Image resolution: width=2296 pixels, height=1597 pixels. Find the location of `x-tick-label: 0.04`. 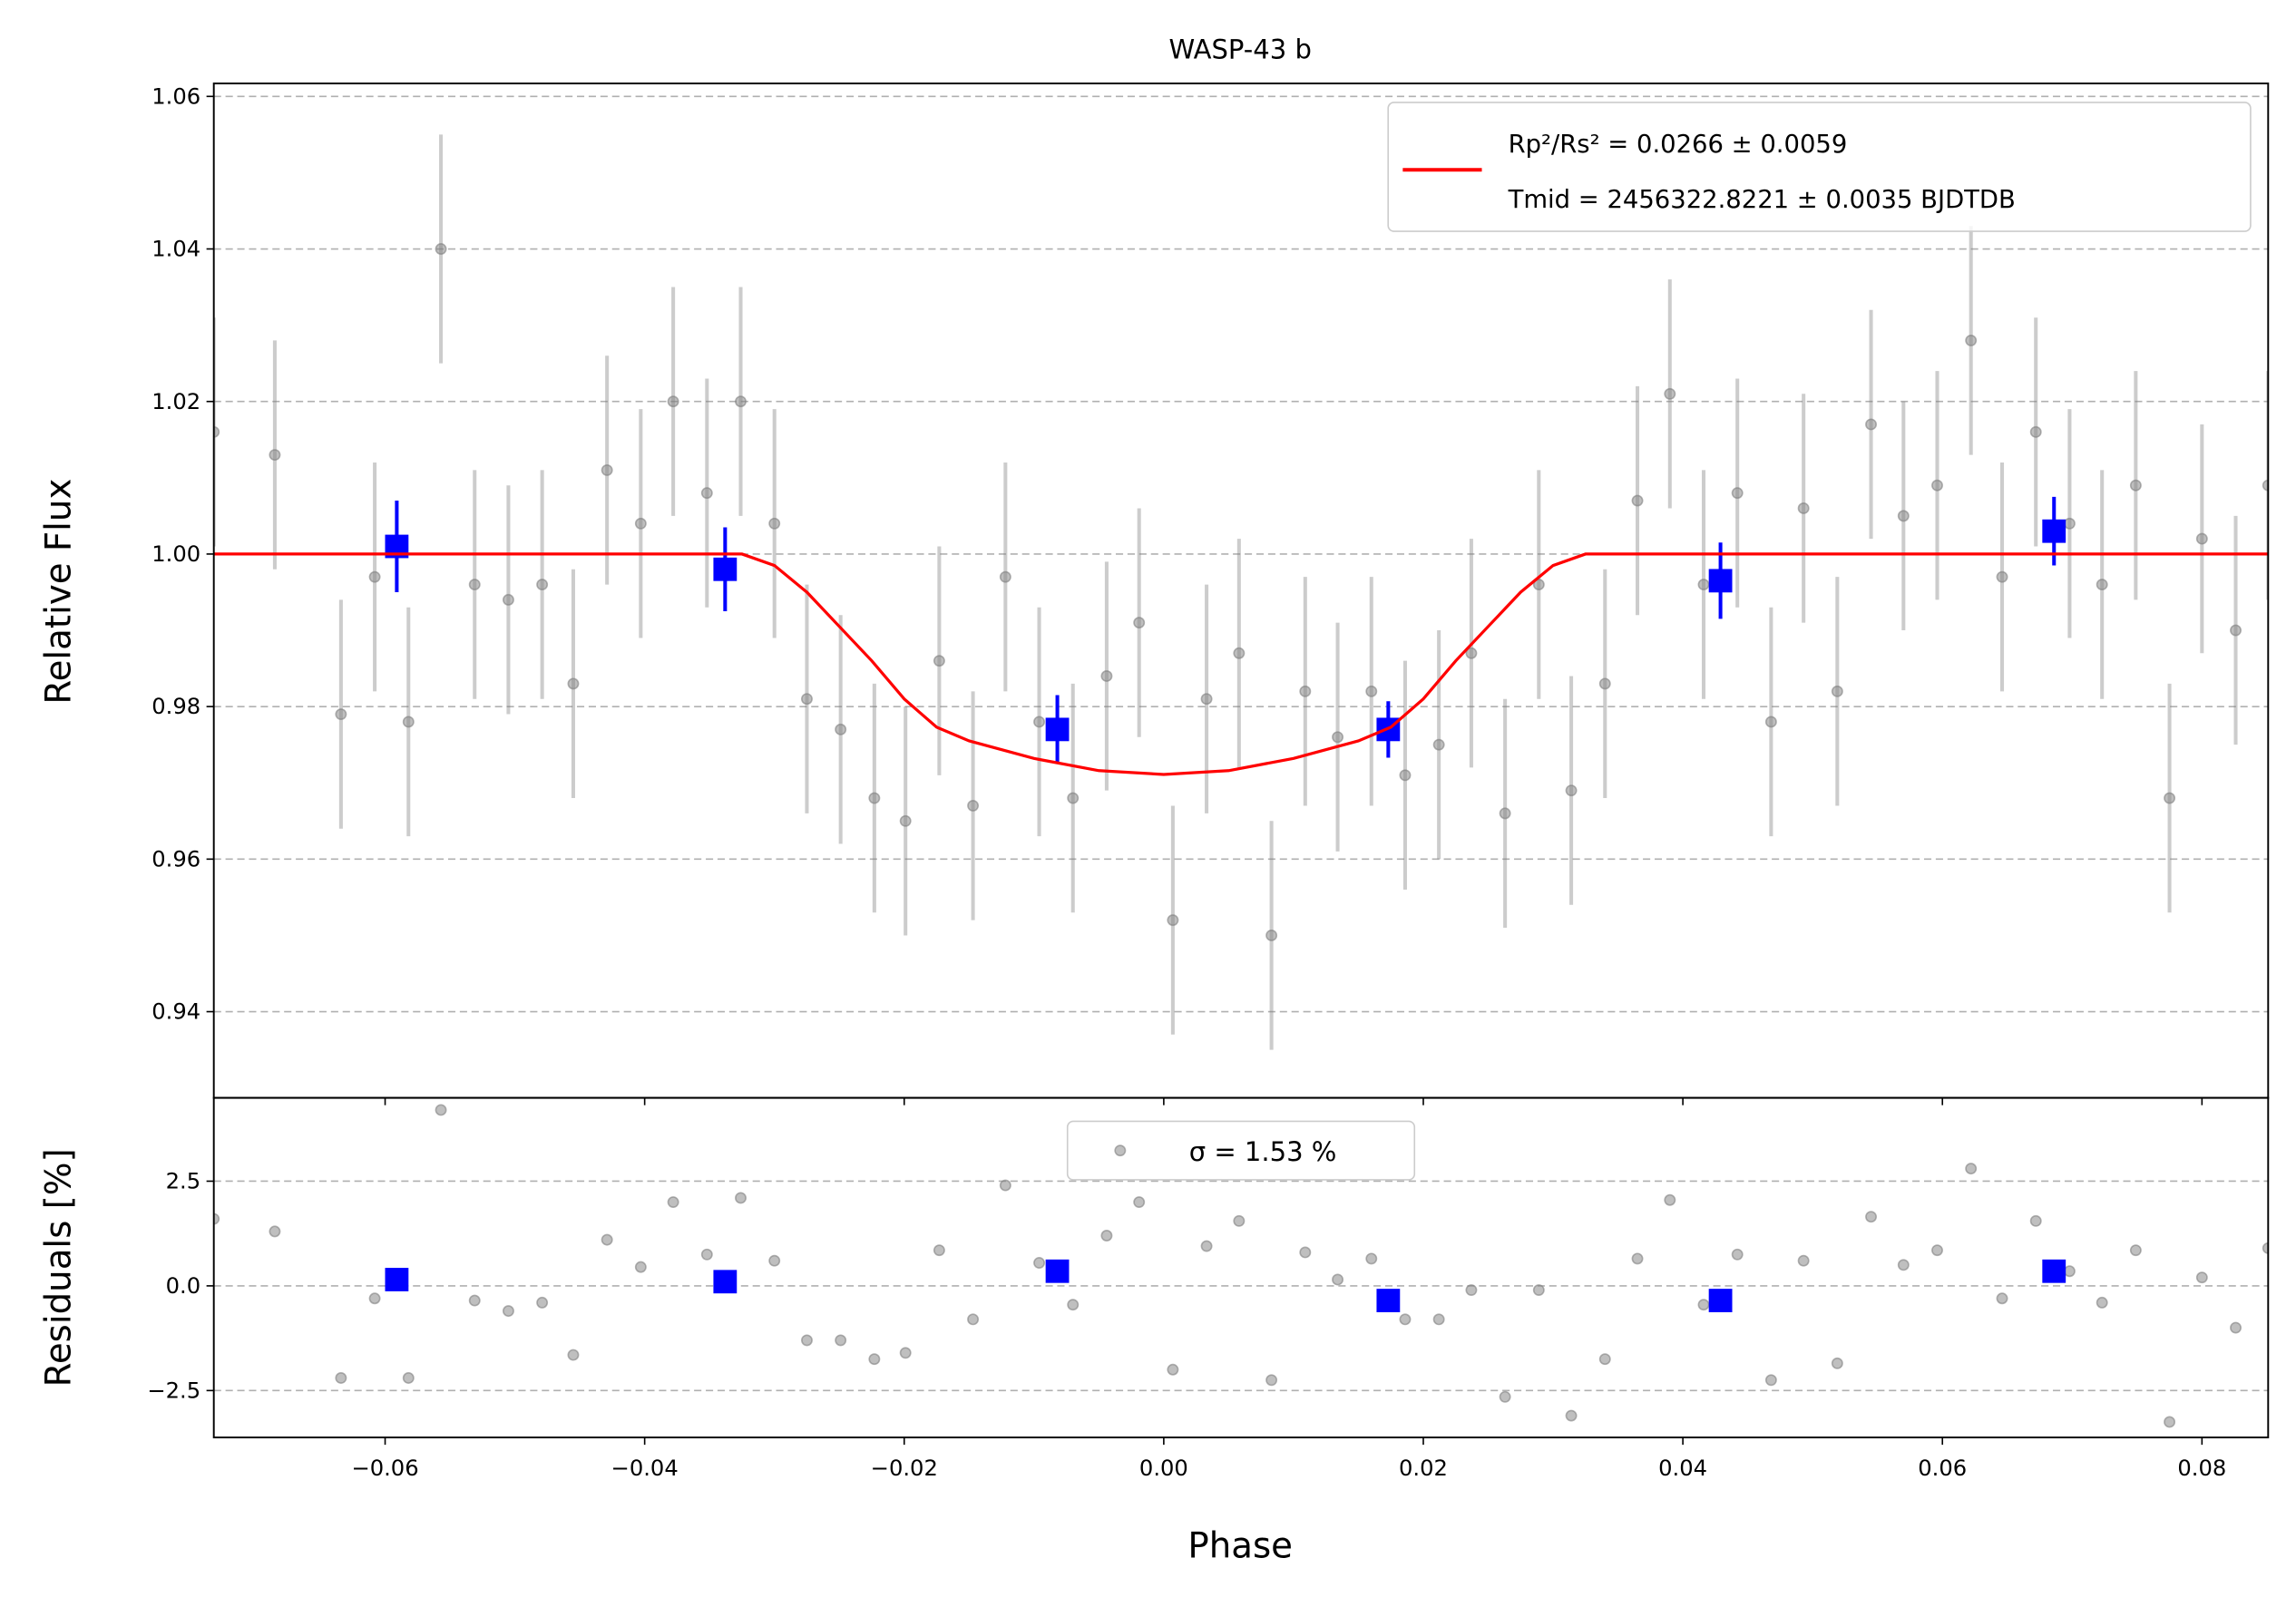

x-tick-label: 0.04 is located at coordinates (1682, 1468).